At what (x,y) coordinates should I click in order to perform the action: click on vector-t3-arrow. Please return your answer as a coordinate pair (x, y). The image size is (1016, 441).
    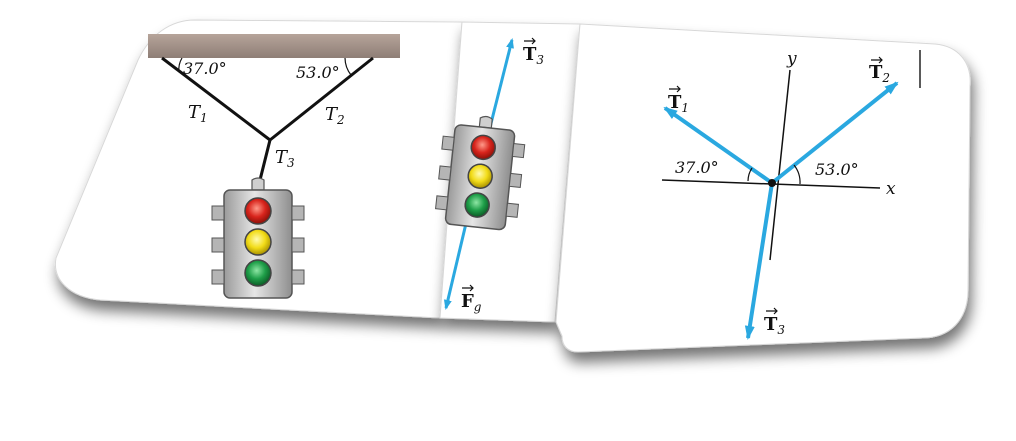
    Looking at the image, I should click on (759, 261).